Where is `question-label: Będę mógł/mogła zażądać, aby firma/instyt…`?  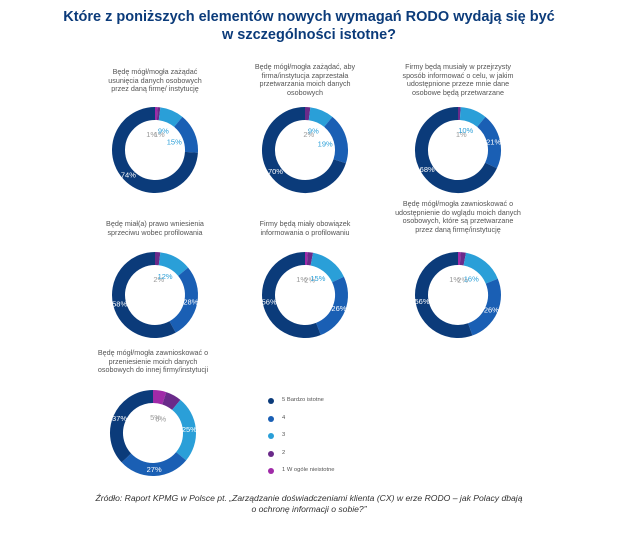
question-label: Będę mógł/mogła zażądać, aby firma/instyt… is located at coordinates (305, 79).